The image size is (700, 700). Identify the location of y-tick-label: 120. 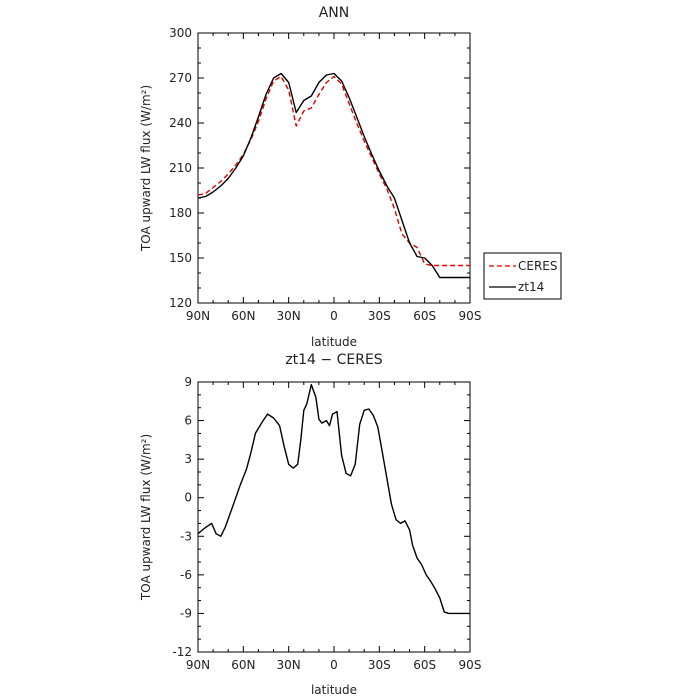
(180, 303).